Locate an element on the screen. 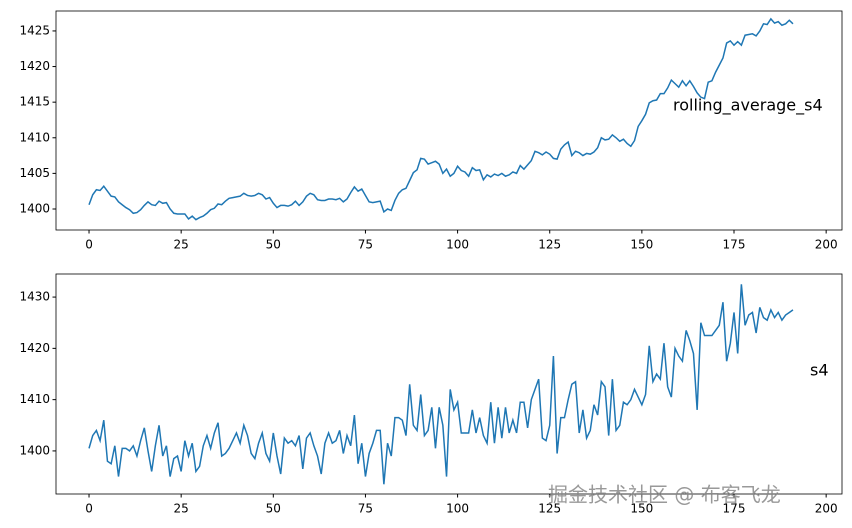  y-tick-label: 1415 is located at coordinates (34, 102).